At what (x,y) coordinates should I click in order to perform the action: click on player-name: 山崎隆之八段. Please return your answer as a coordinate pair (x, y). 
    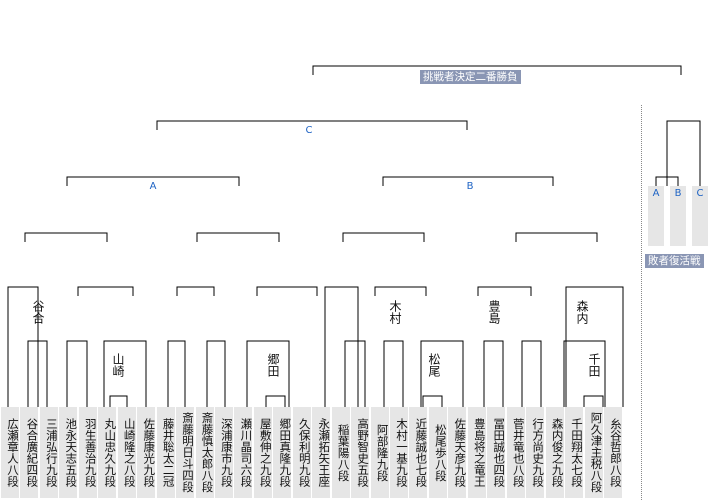
    Looking at the image, I should click on (126, 452).